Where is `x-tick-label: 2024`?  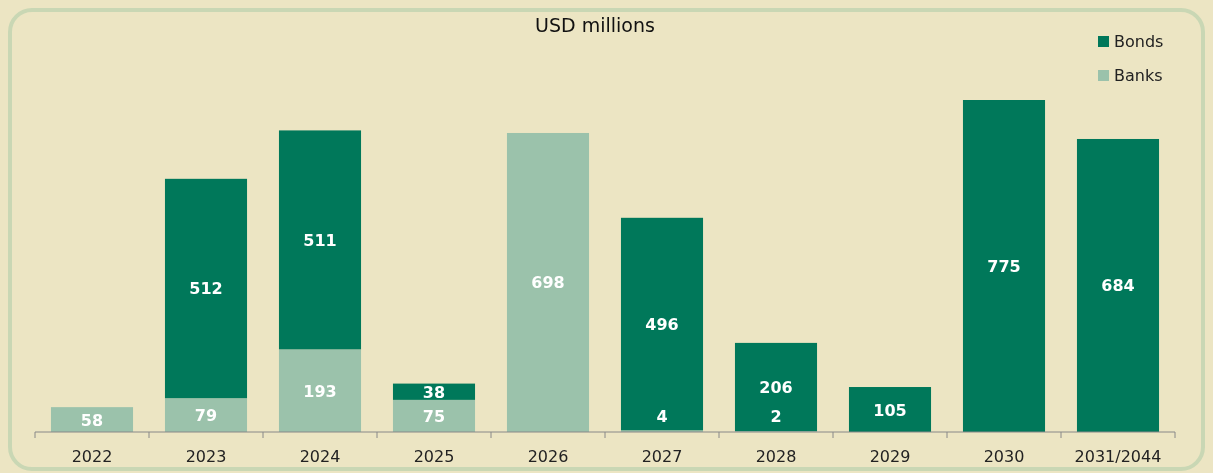
x-tick-label: 2024 is located at coordinates (320, 456).